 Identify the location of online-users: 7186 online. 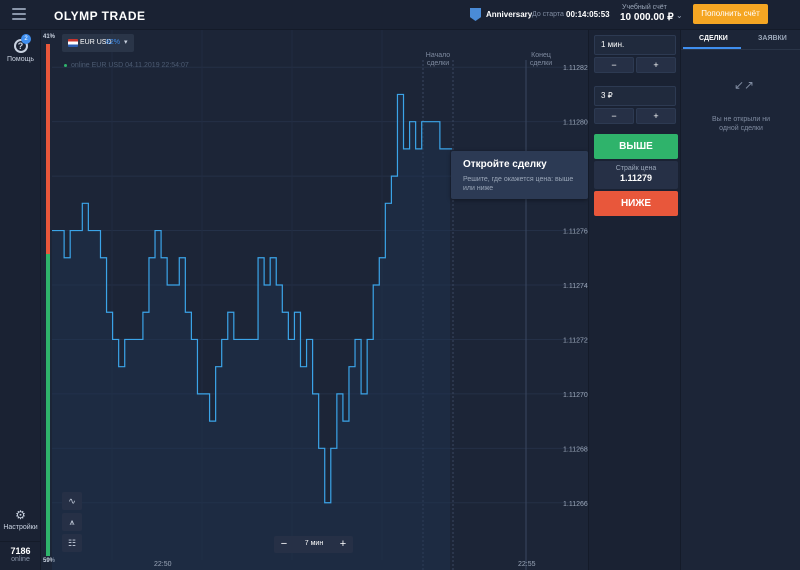
(20, 555).